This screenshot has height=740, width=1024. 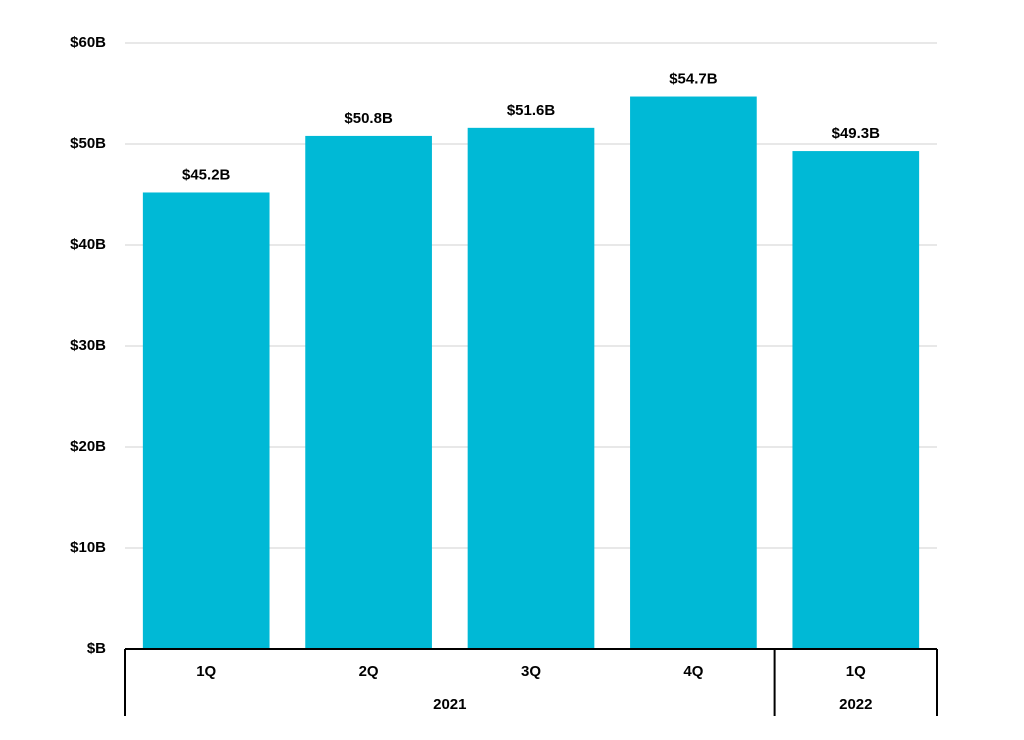 I want to click on x-tick-label: 2Q, so click(x=369, y=671).